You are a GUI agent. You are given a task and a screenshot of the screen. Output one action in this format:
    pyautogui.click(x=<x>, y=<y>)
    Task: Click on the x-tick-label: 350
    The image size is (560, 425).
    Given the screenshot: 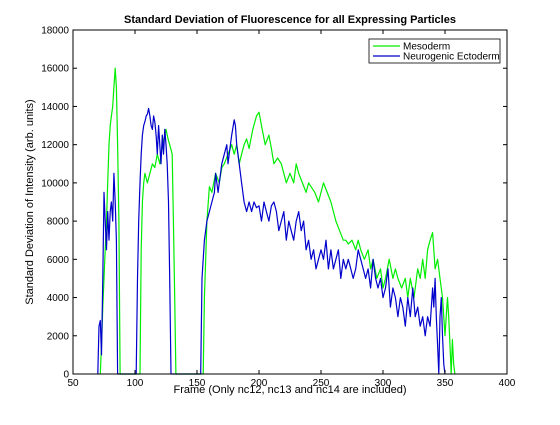 What is the action you would take?
    pyautogui.click(x=445, y=383)
    